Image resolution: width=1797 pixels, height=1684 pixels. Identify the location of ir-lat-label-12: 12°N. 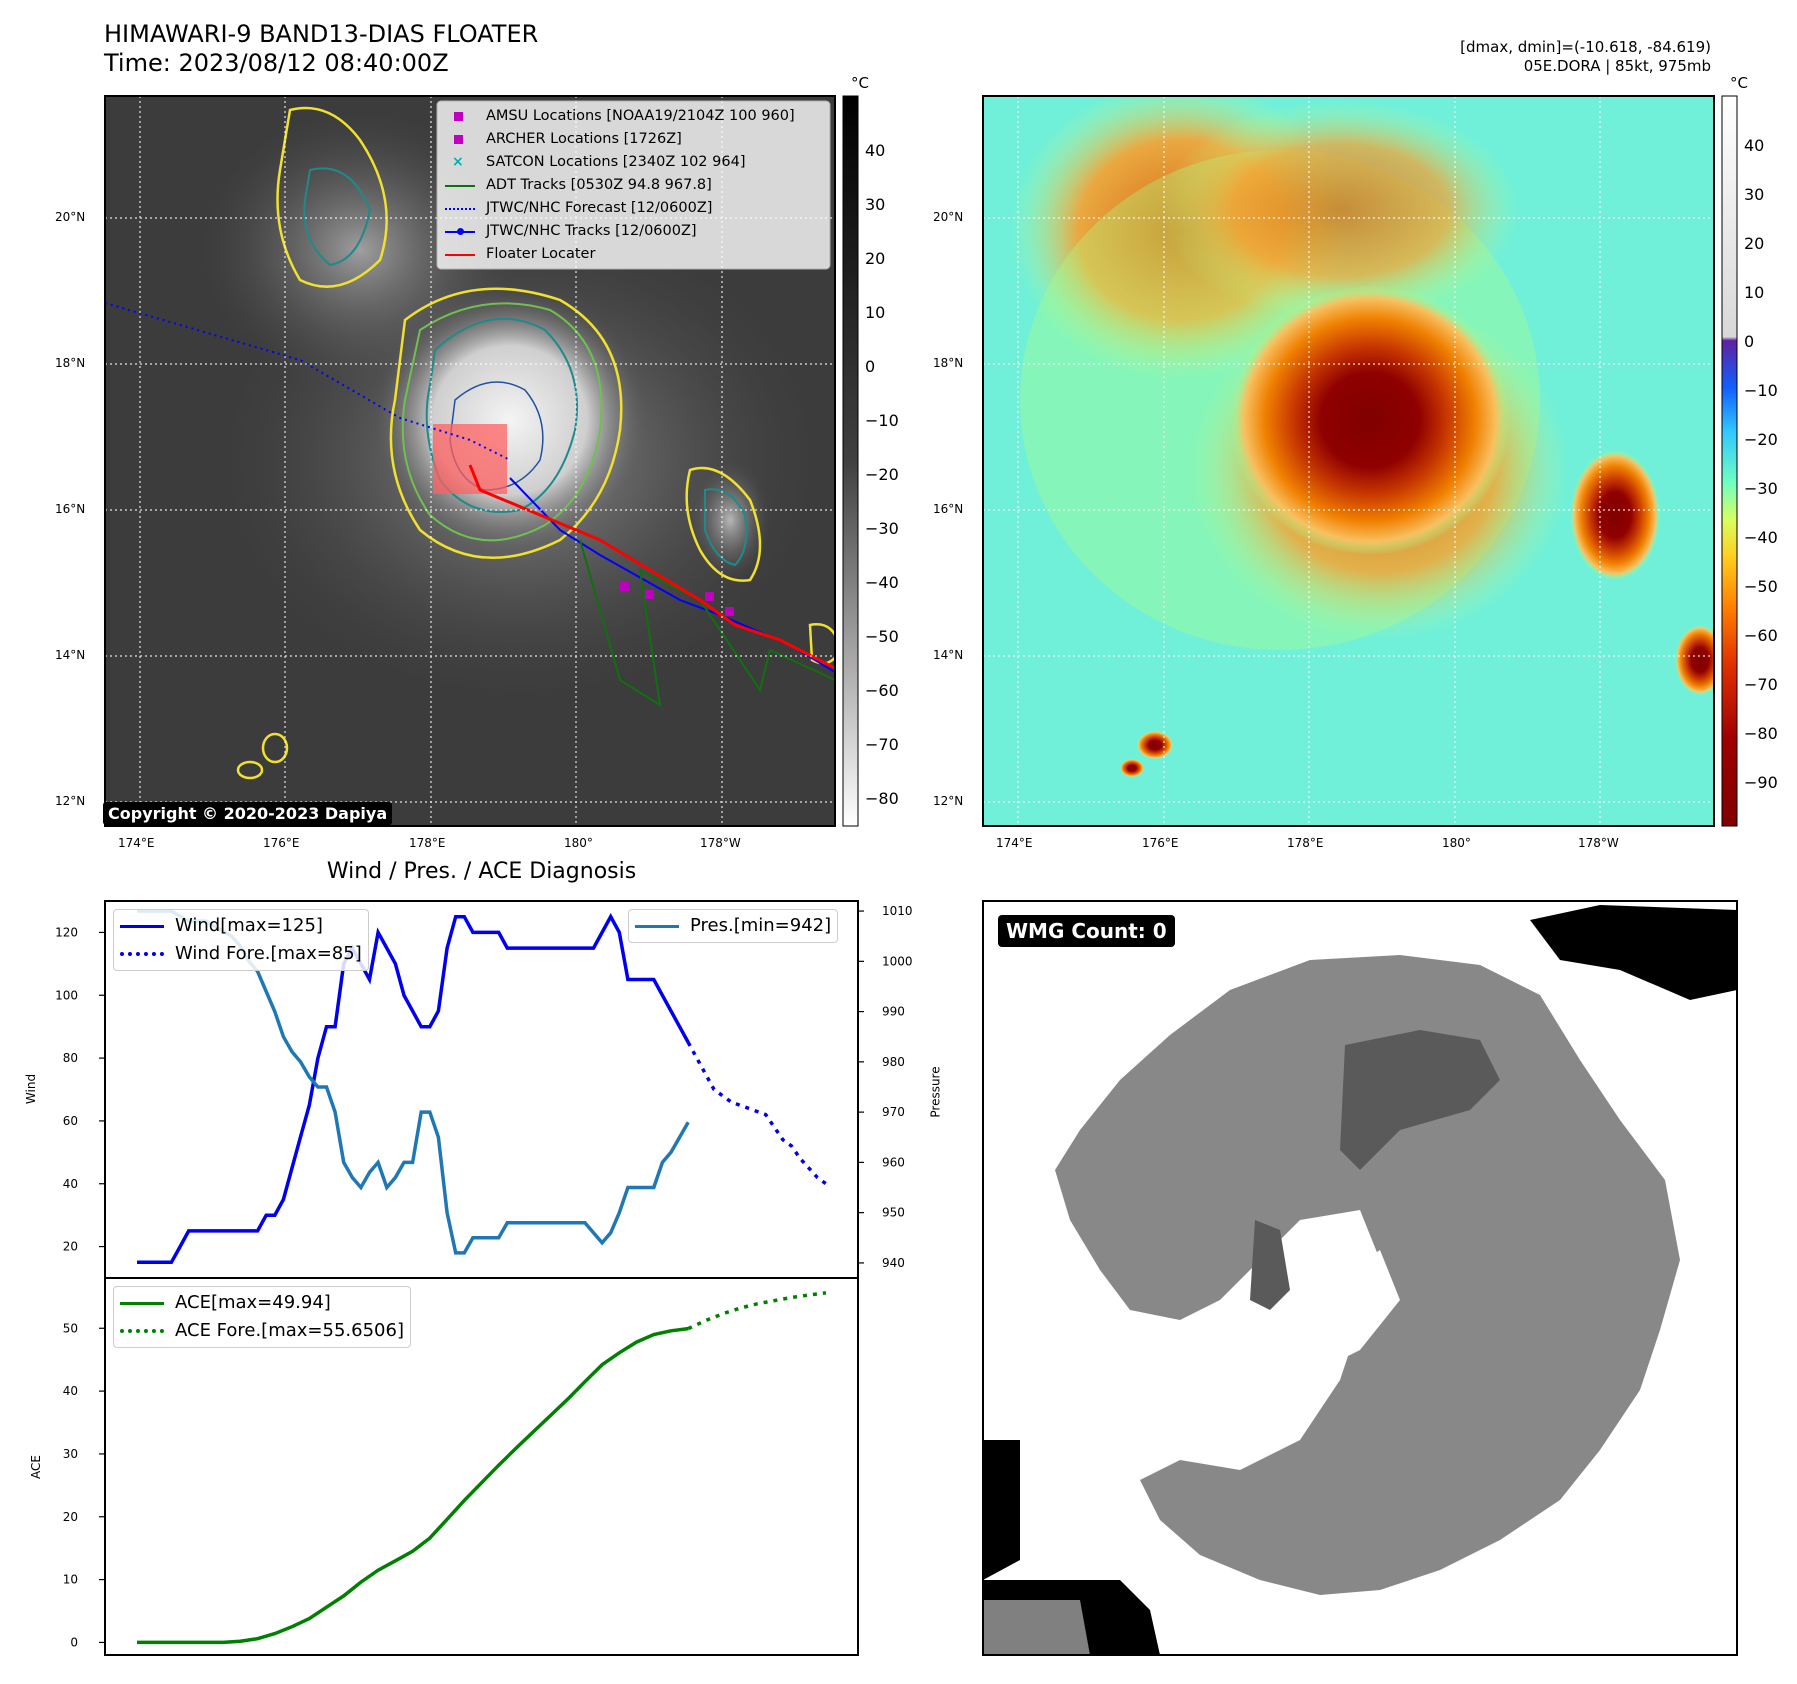
(70, 801).